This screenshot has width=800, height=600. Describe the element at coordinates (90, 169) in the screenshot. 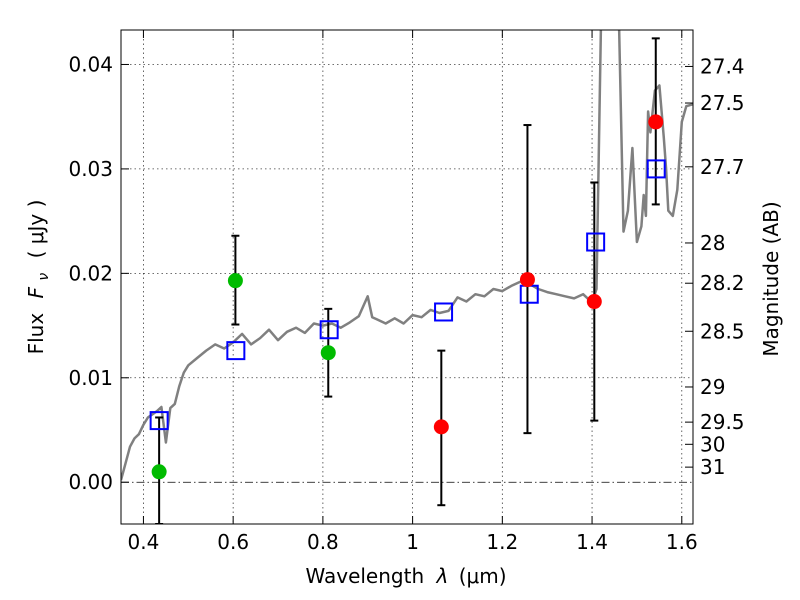

I see `y-tick-label: 0.03` at that location.